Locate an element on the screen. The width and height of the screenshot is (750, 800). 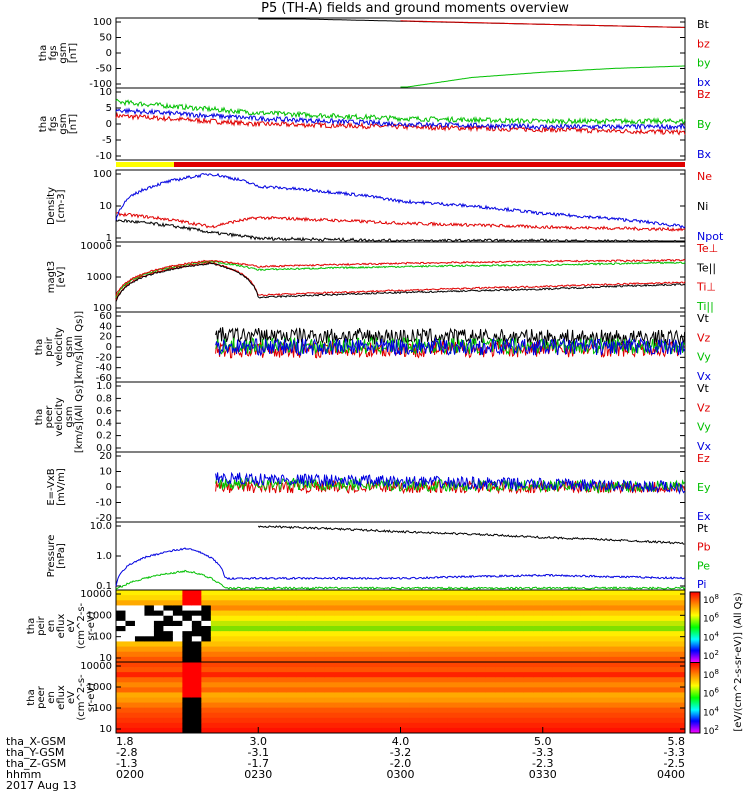
series-Pe is located at coordinates (400, 580).